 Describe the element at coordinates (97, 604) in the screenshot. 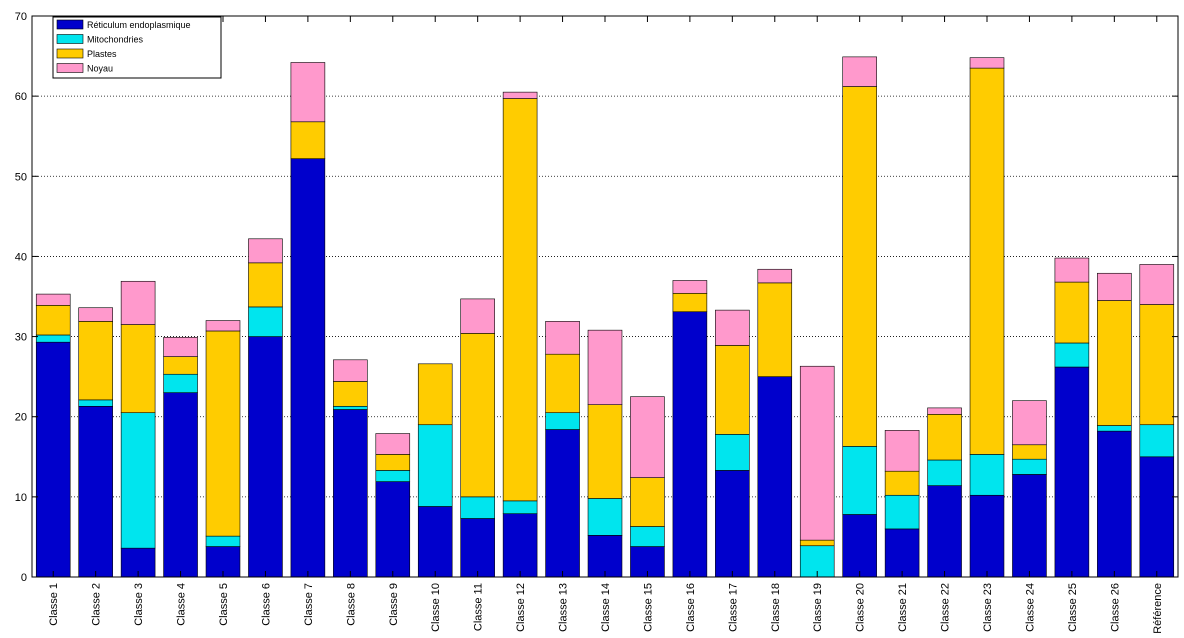

I see `x-tick-label: Classe 2` at that location.